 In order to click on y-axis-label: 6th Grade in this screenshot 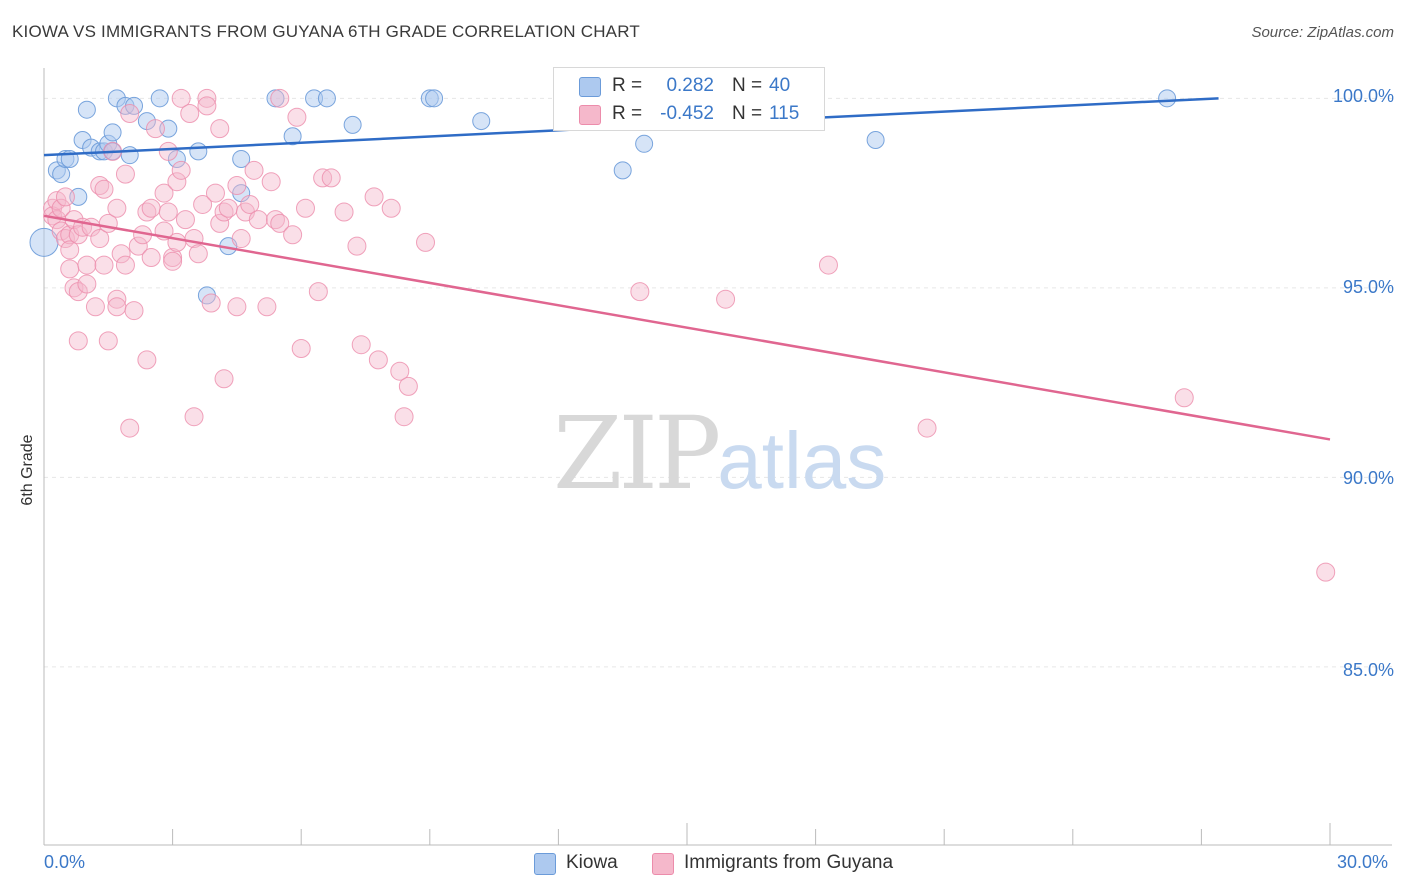, I will do `click(27, 470)`.